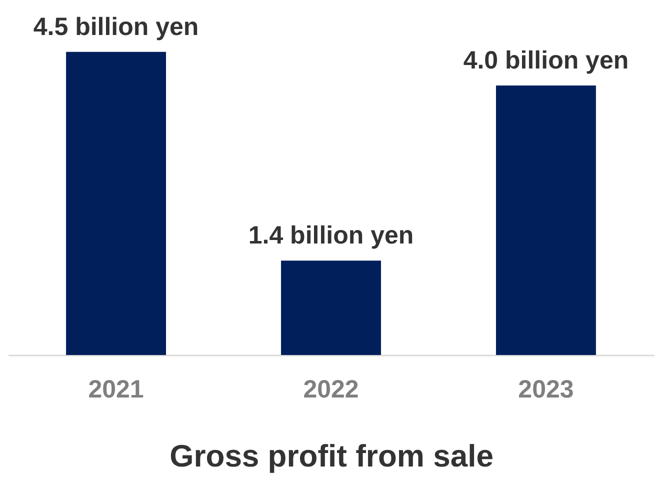  Describe the element at coordinates (331, 236) in the screenshot. I see `data-label: 1.4 billion yen` at that location.